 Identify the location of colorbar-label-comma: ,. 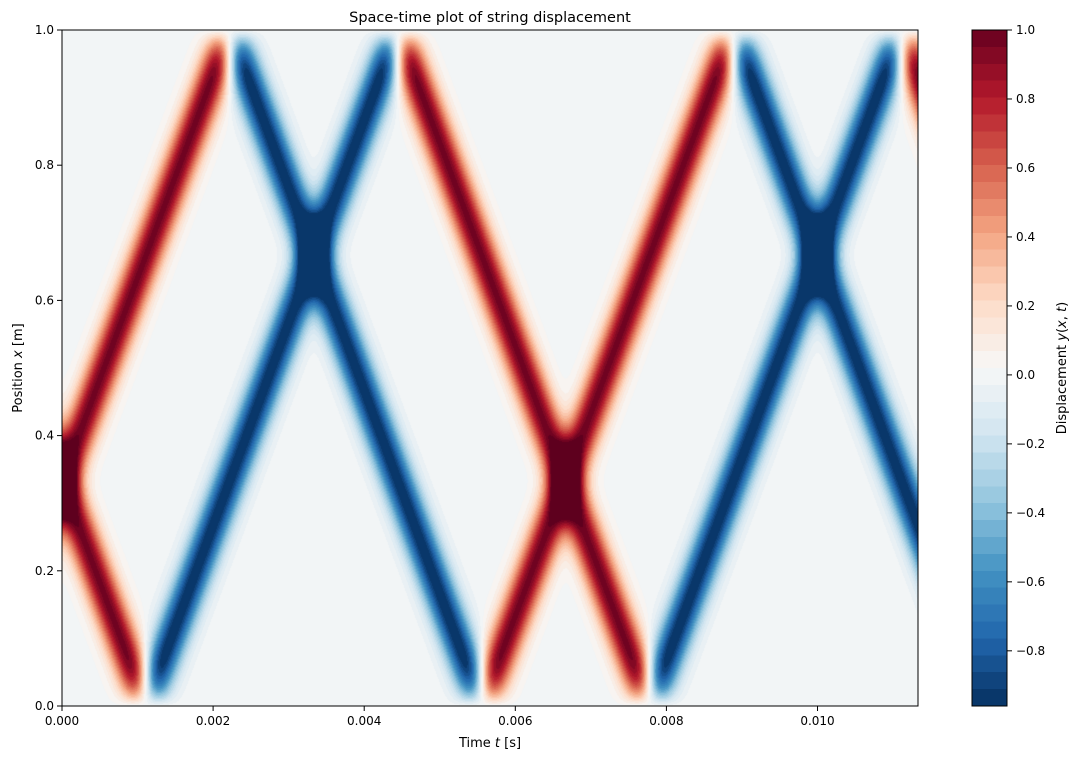
(1062, 316).